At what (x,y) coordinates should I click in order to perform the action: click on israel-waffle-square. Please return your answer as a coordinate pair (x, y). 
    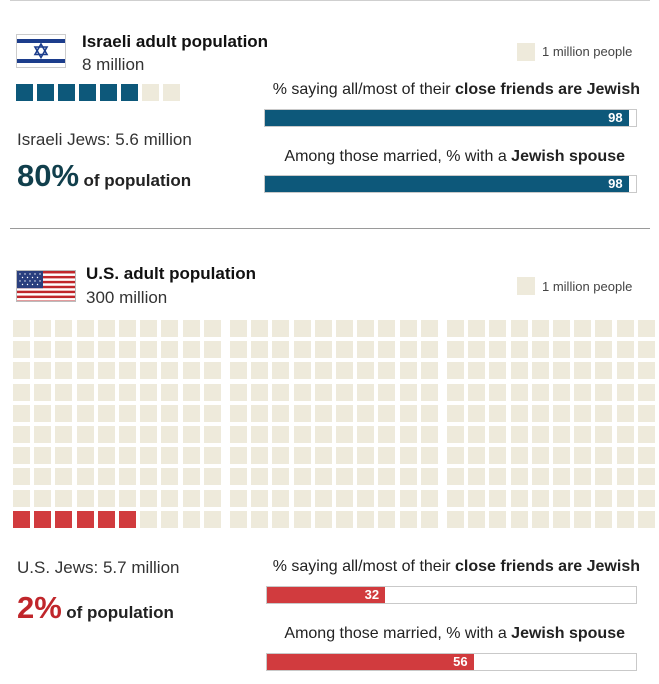
    Looking at the image, I should click on (171, 92).